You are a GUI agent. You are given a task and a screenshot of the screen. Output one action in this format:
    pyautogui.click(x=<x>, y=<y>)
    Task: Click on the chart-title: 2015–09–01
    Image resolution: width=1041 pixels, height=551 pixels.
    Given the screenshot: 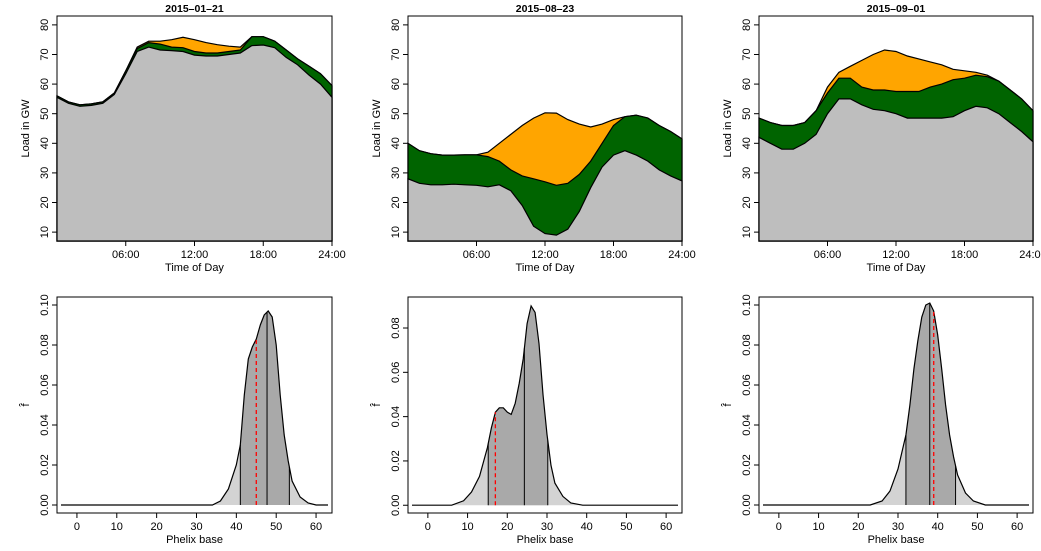 What is the action you would take?
    pyautogui.click(x=896, y=9)
    